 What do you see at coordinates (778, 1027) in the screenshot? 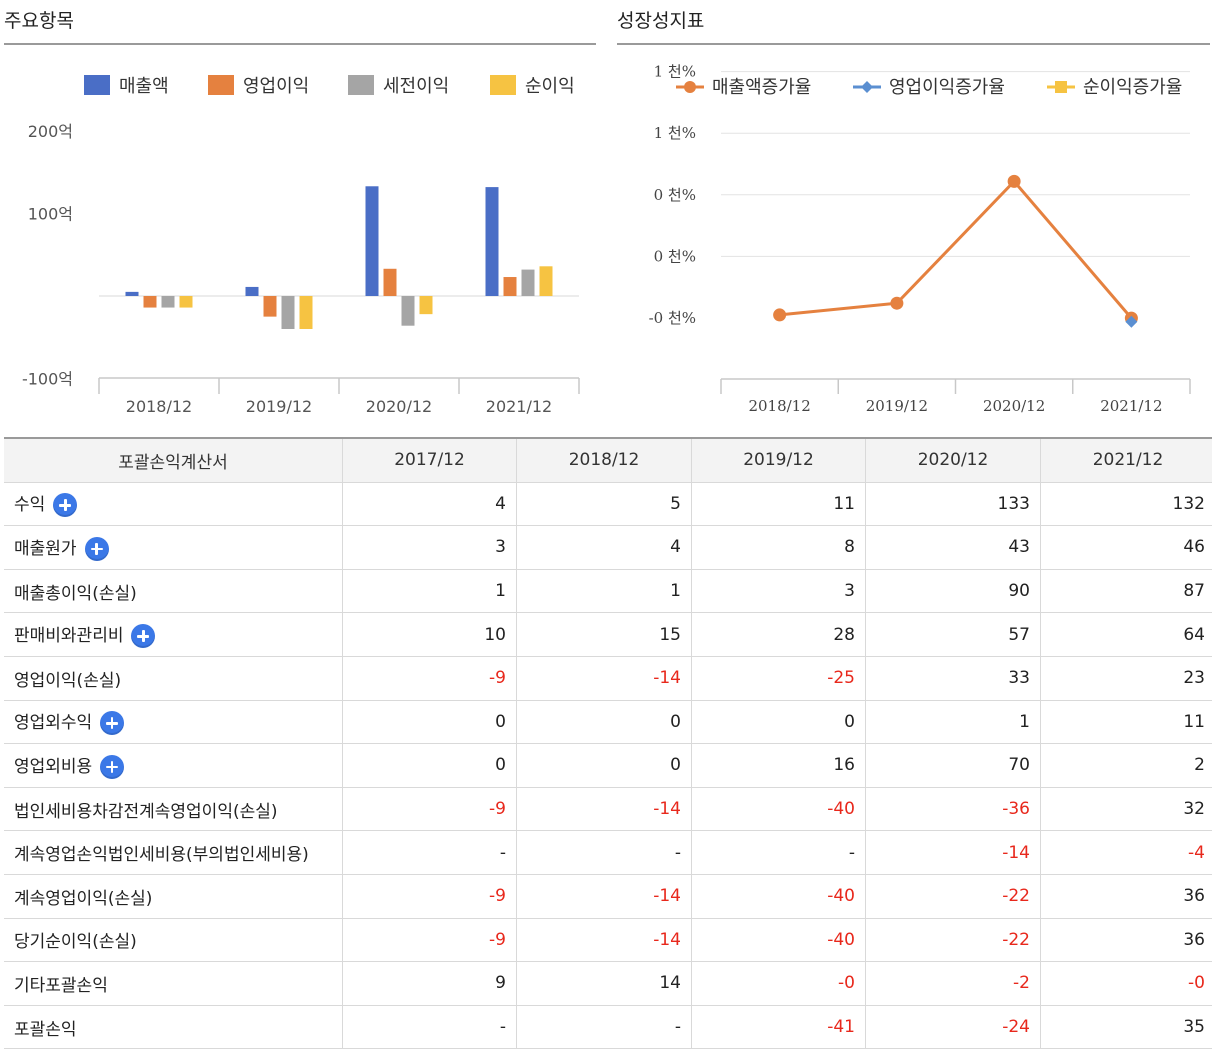
I see `value-cell: -41` at bounding box center [778, 1027].